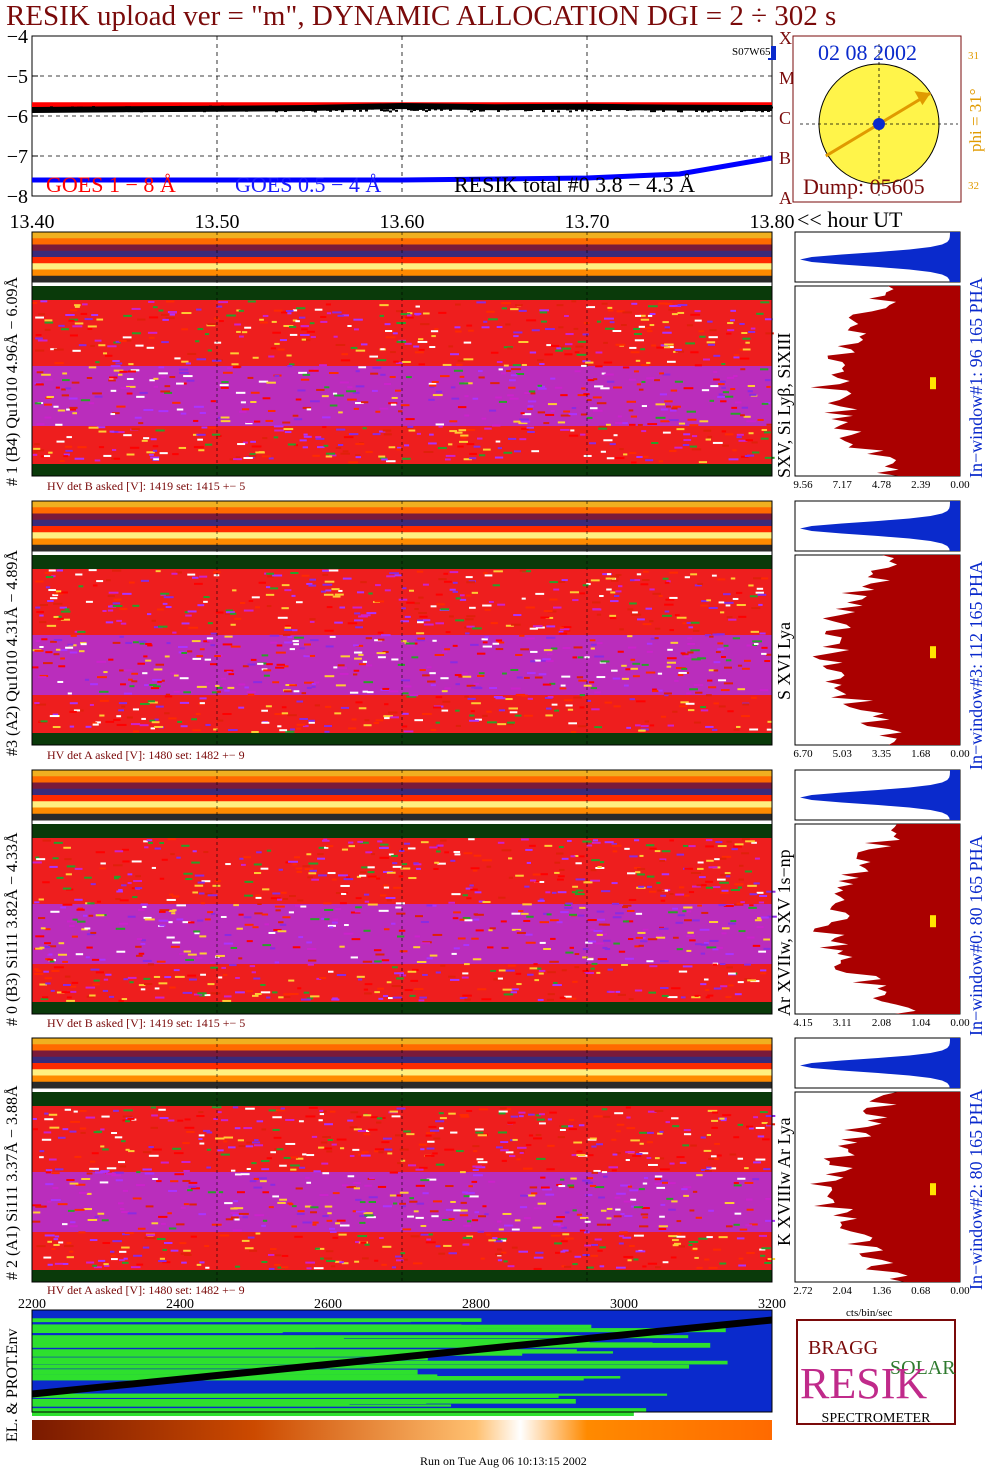  What do you see at coordinates (32, 1304) in the screenshot?
I see `env-tick-label: 2200` at bounding box center [32, 1304].